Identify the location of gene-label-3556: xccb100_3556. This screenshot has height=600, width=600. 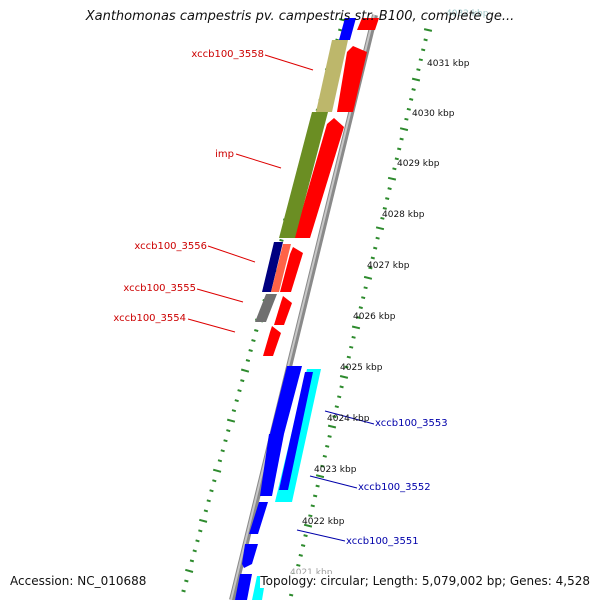
(170, 246).